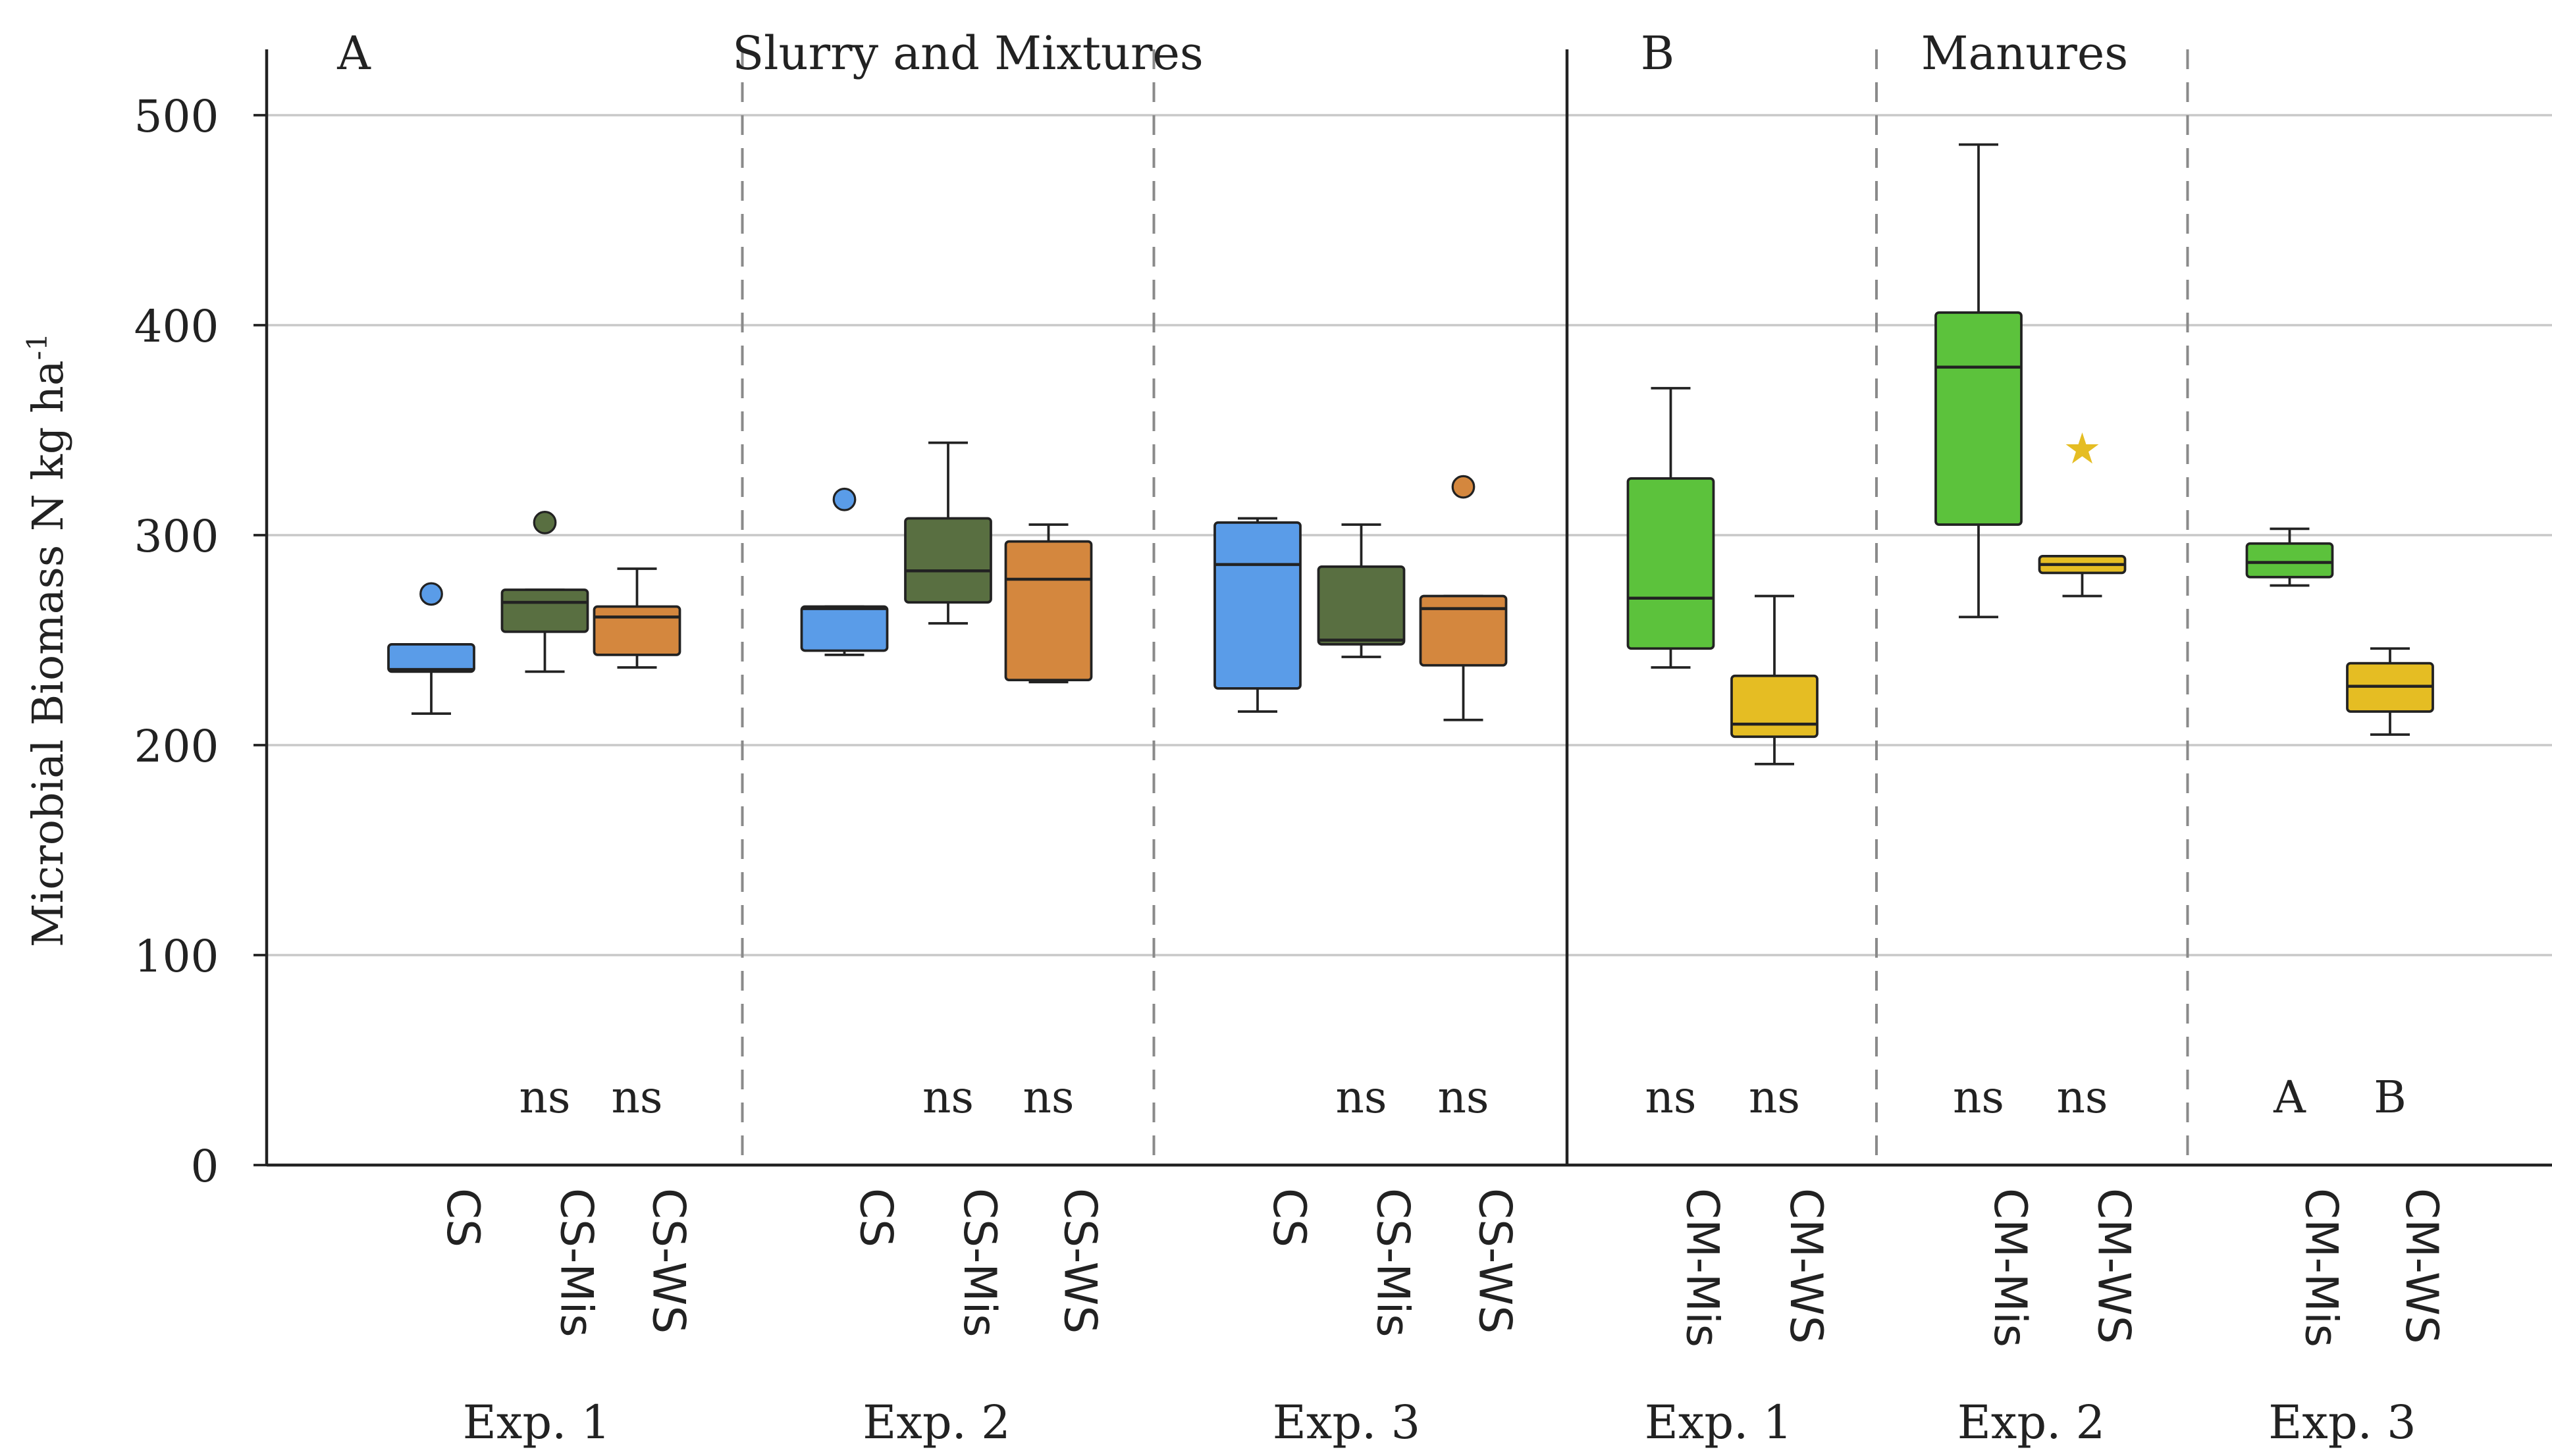  I want to click on y-tick-label: 500, so click(177, 116).